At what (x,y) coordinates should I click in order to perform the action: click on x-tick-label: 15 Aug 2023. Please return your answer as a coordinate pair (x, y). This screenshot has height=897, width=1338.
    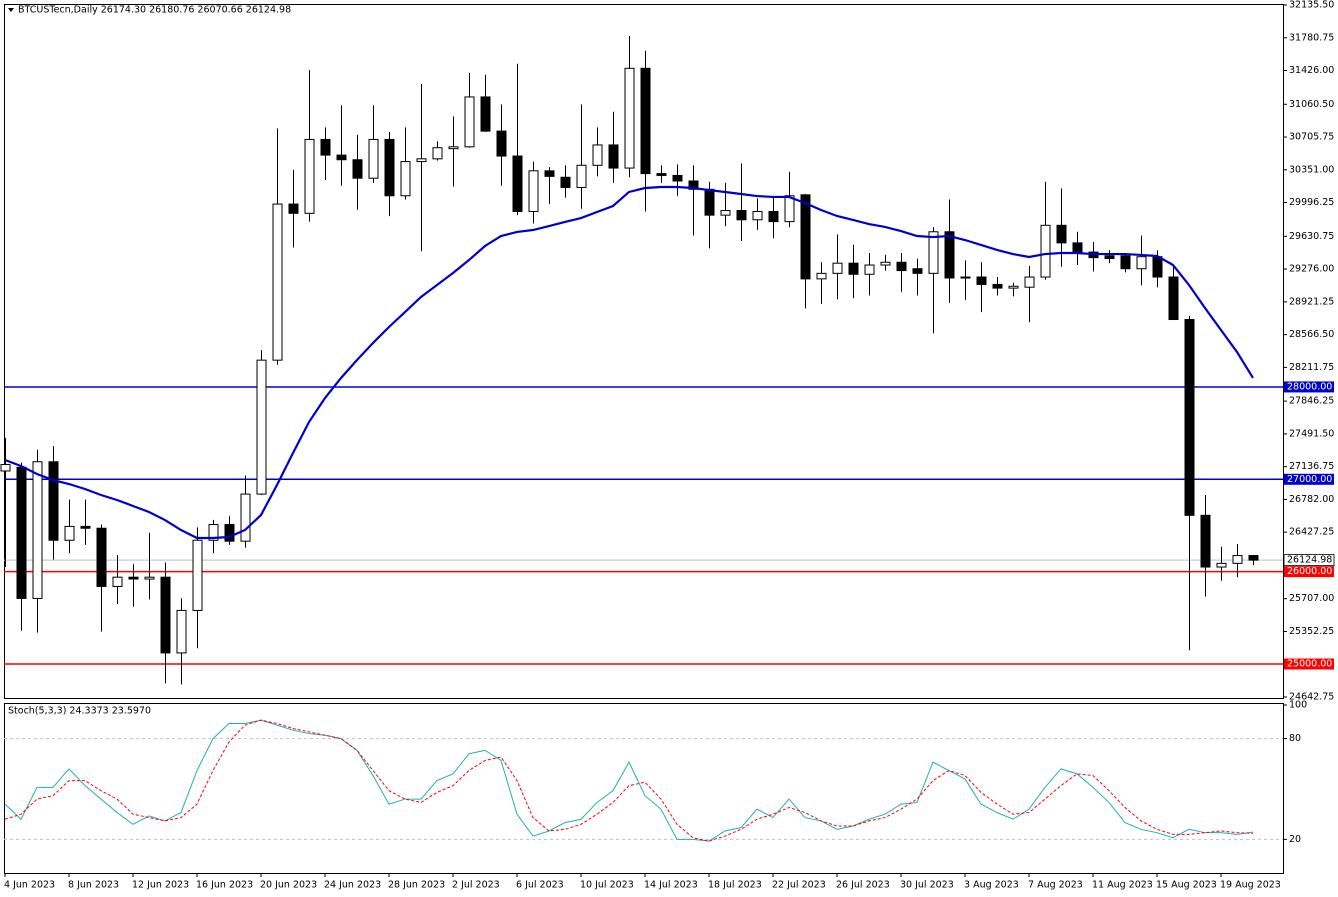
    Looking at the image, I should click on (1186, 885).